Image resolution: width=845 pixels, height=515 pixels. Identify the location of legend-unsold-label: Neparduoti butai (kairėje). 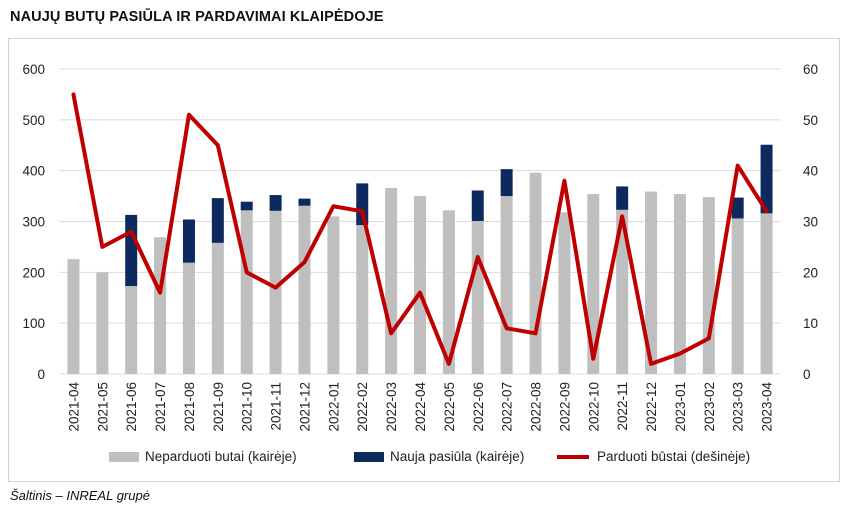
(221, 456).